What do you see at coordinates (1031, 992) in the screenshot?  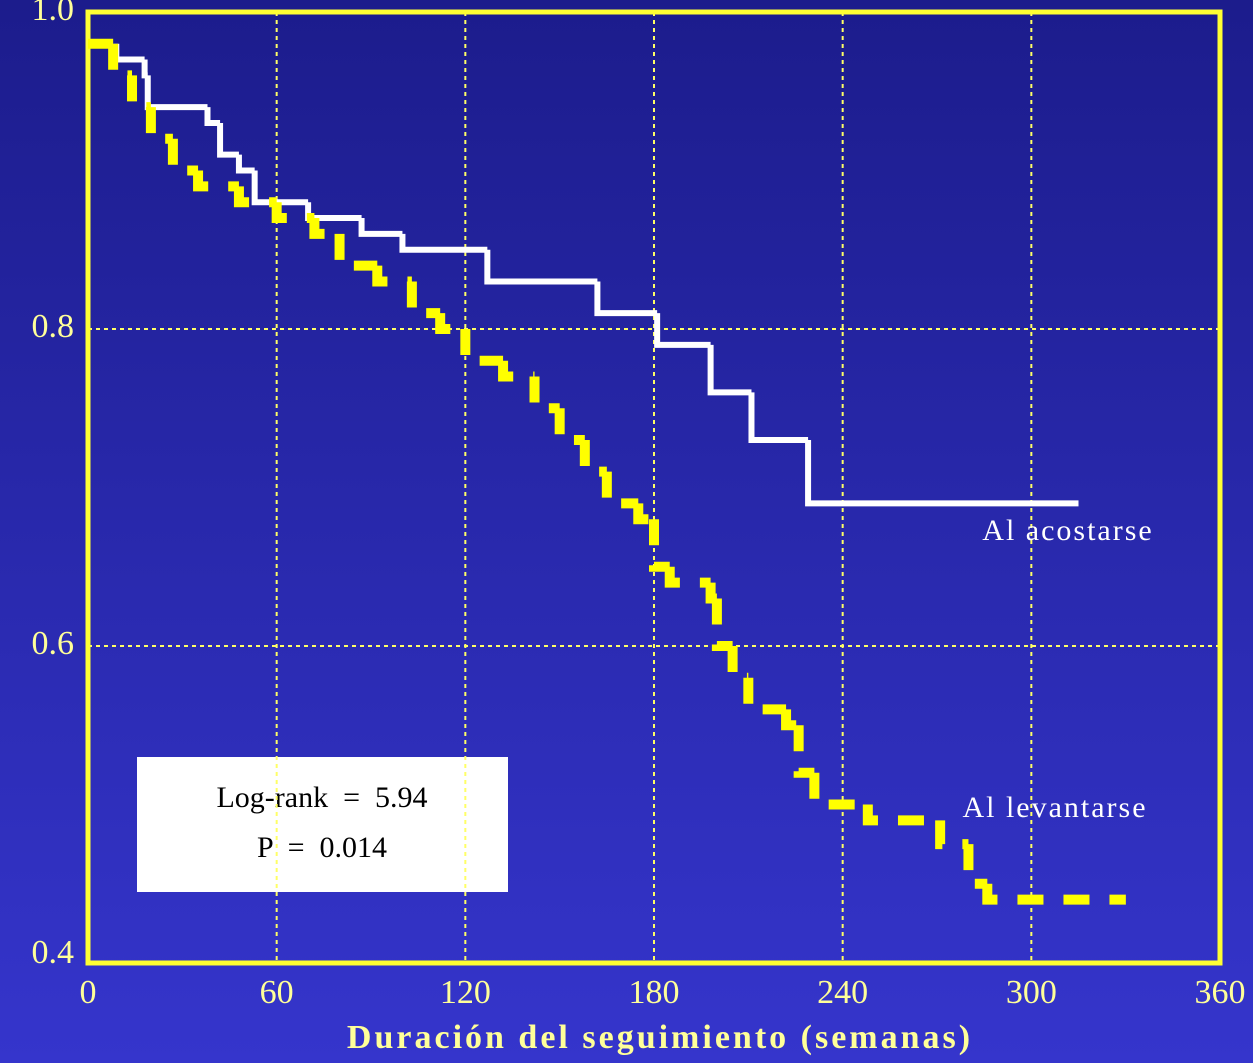 I see `x-tick-label: 300` at bounding box center [1031, 992].